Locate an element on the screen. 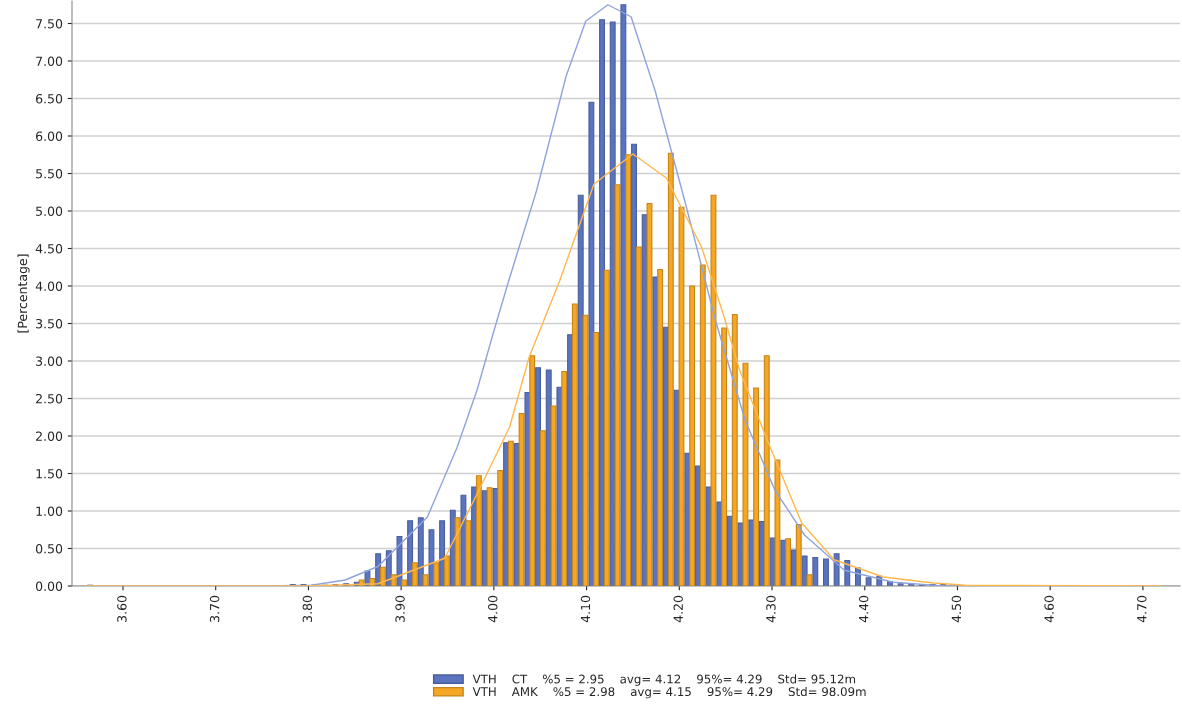 The width and height of the screenshot is (1182, 709). x-tick-label: 4.10 is located at coordinates (585, 609).